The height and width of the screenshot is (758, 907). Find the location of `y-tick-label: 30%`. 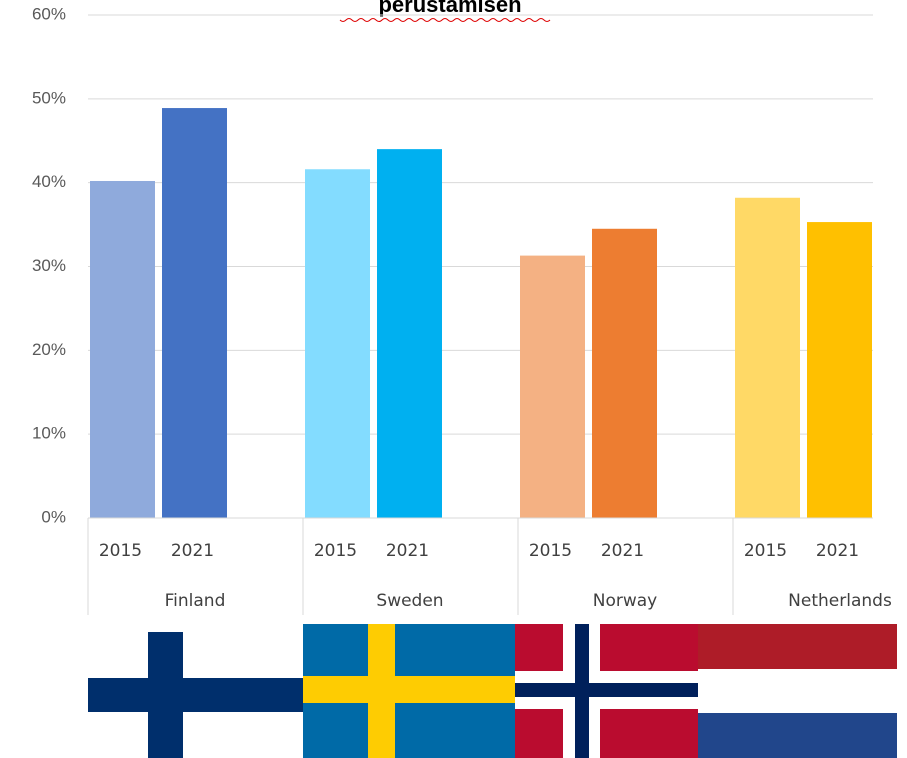

y-tick-label: 30% is located at coordinates (49, 265).